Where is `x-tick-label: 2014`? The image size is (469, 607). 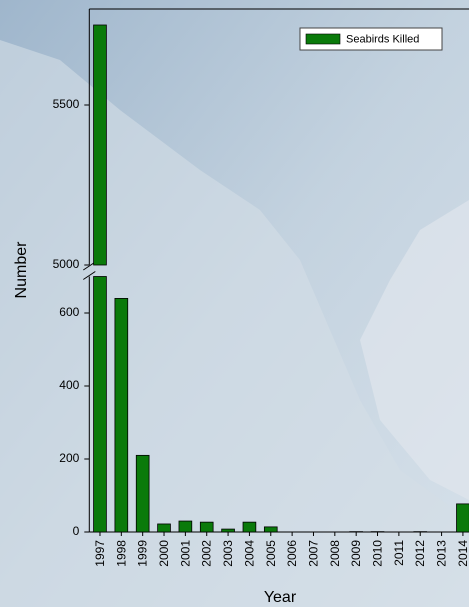
x-tick-label: 2014 is located at coordinates (462, 553).